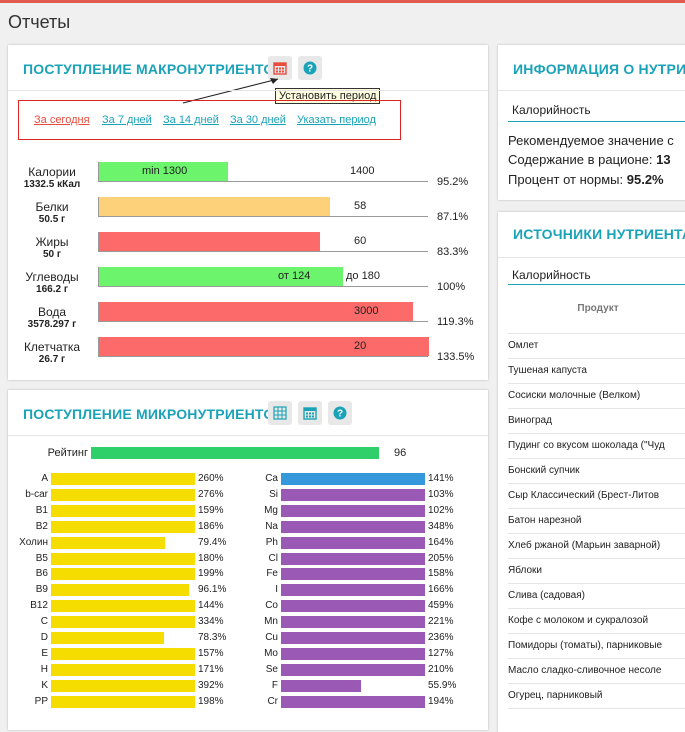 The height and width of the screenshot is (732, 685). I want to click on micro-right-pct: 210%, so click(441, 669).